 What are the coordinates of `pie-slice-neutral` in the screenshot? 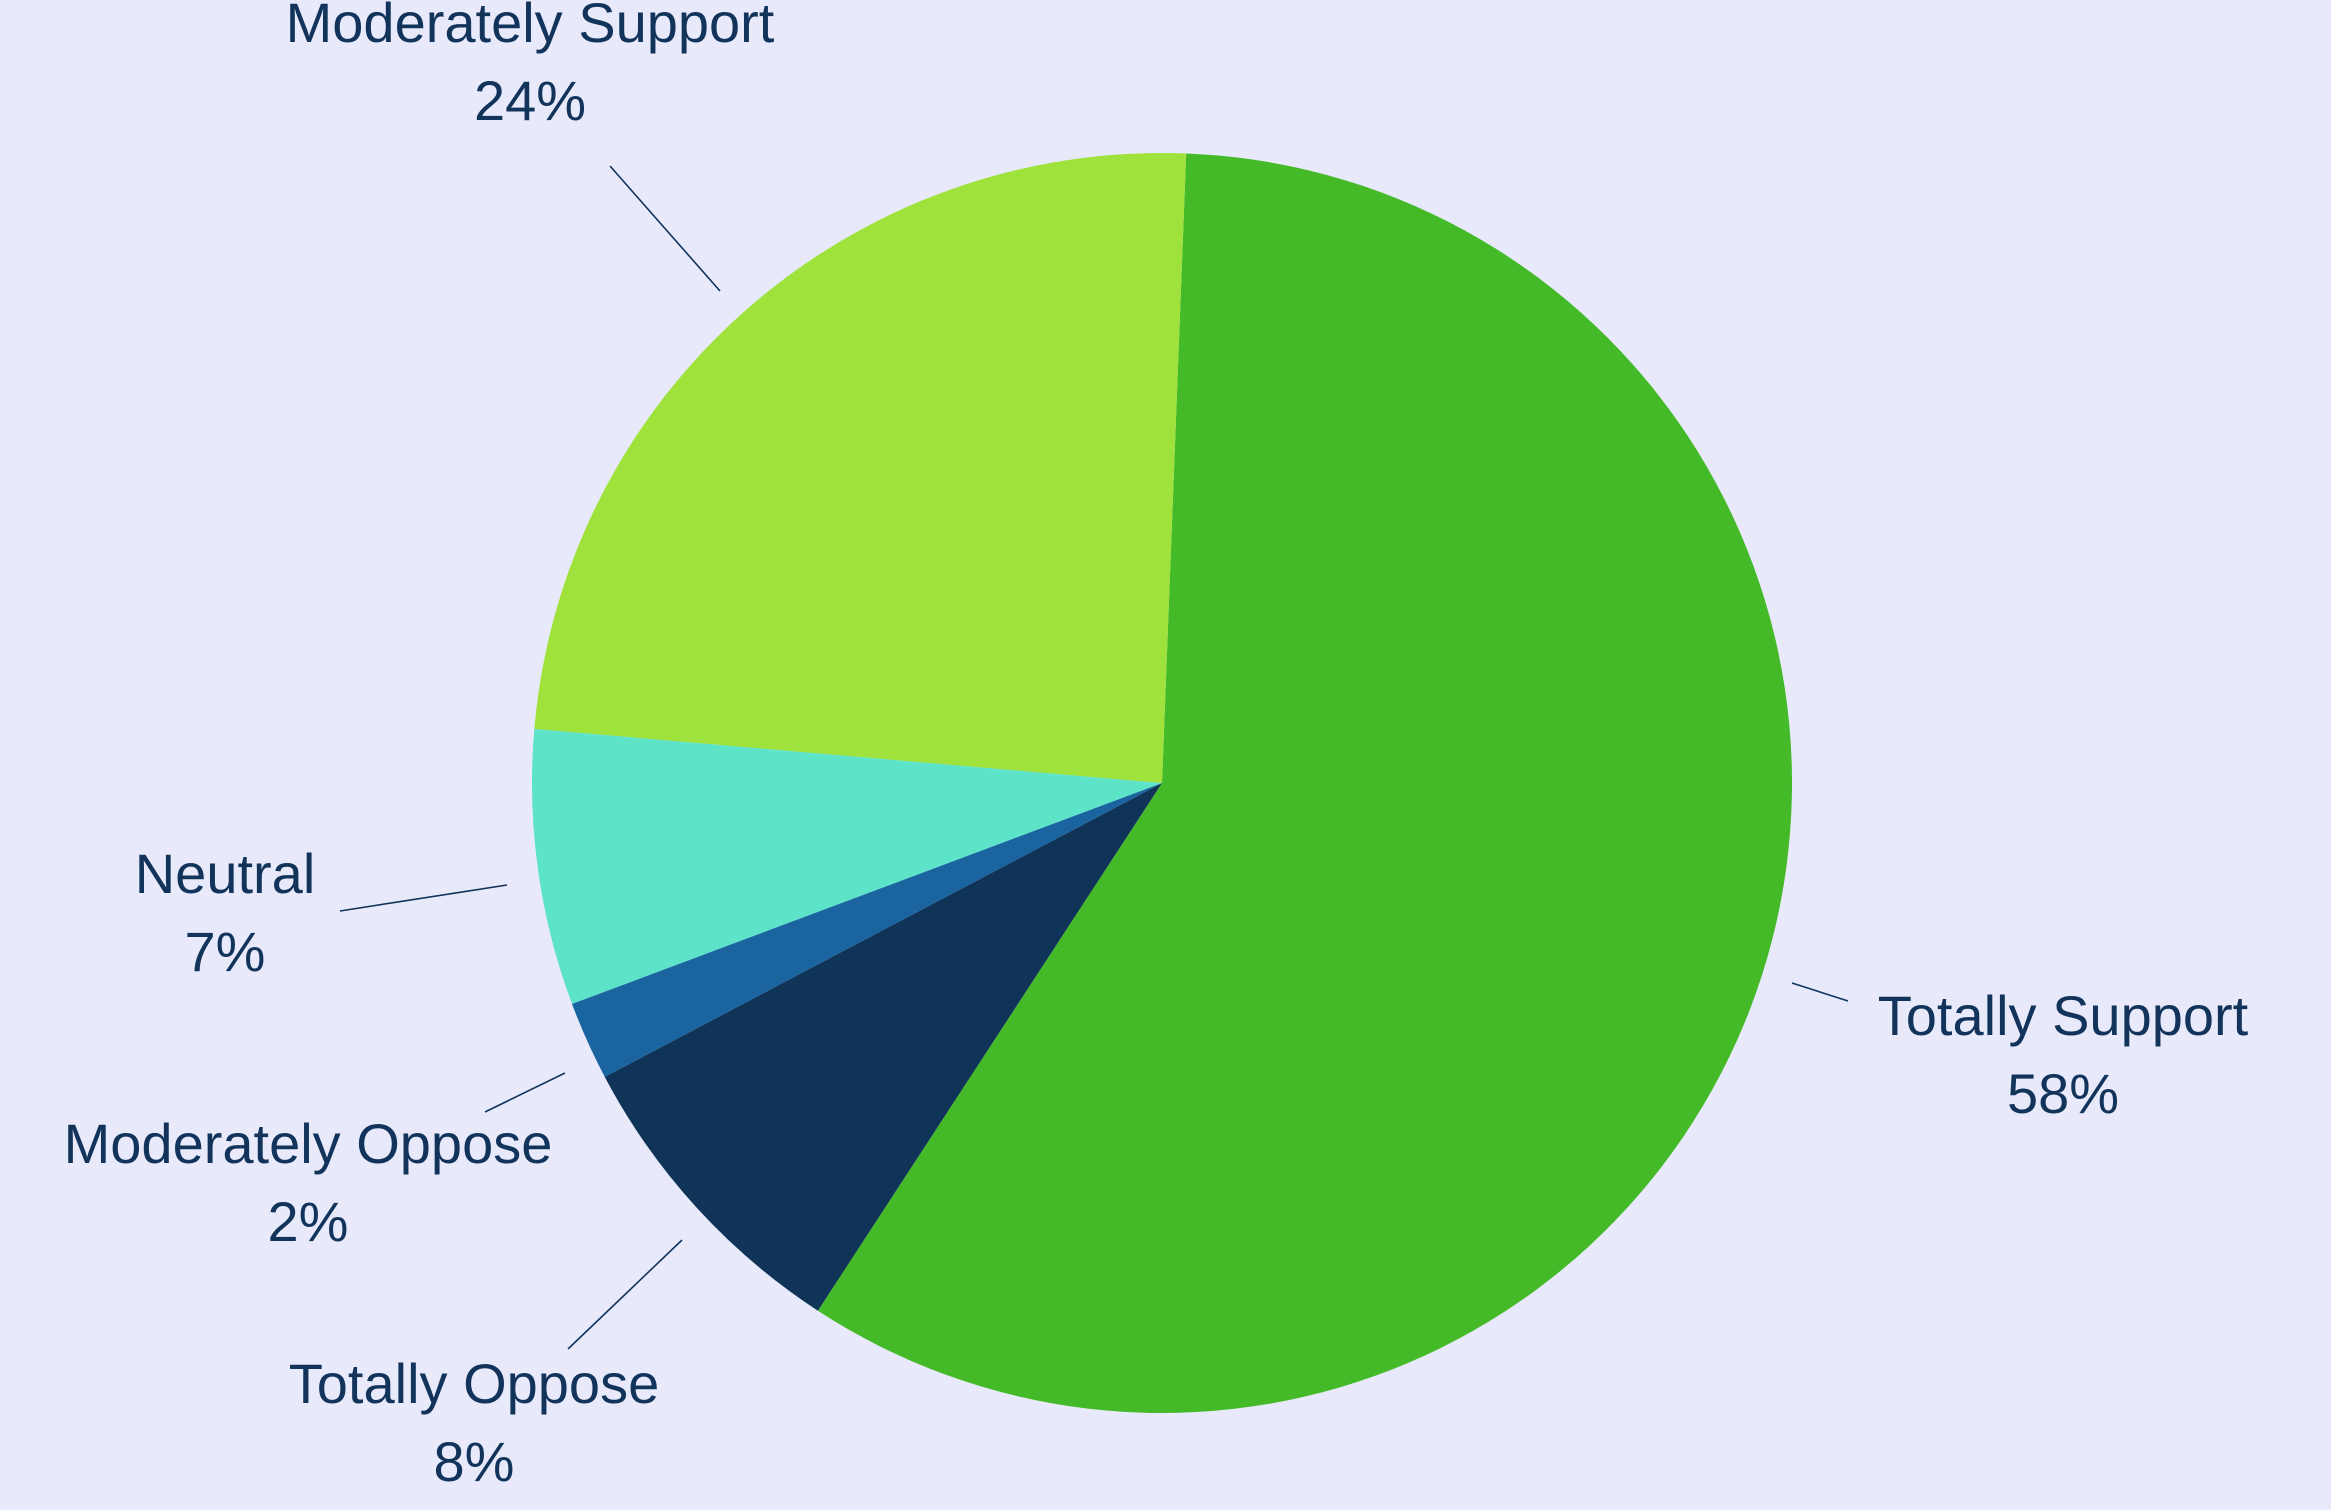 It's located at (846, 866).